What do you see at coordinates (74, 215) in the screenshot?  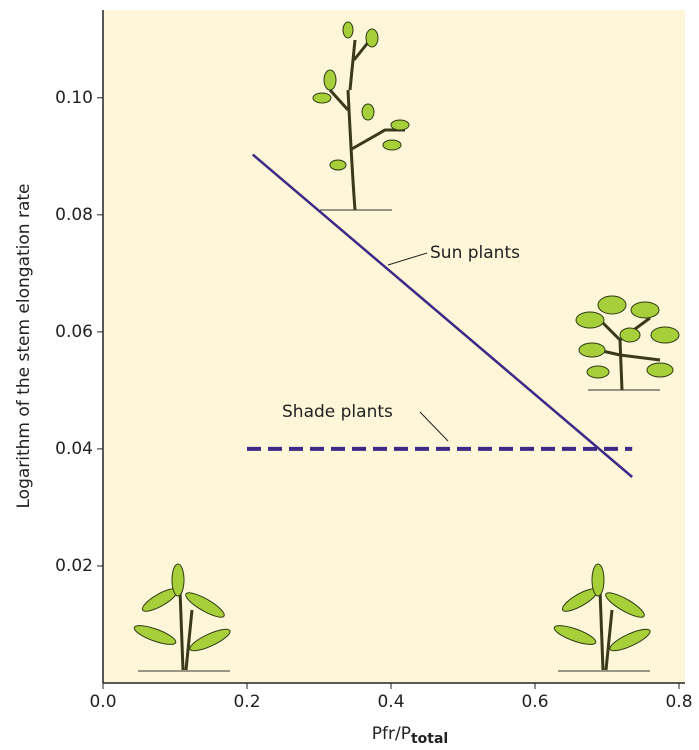 I see `y-tick-label: 0.08` at bounding box center [74, 215].